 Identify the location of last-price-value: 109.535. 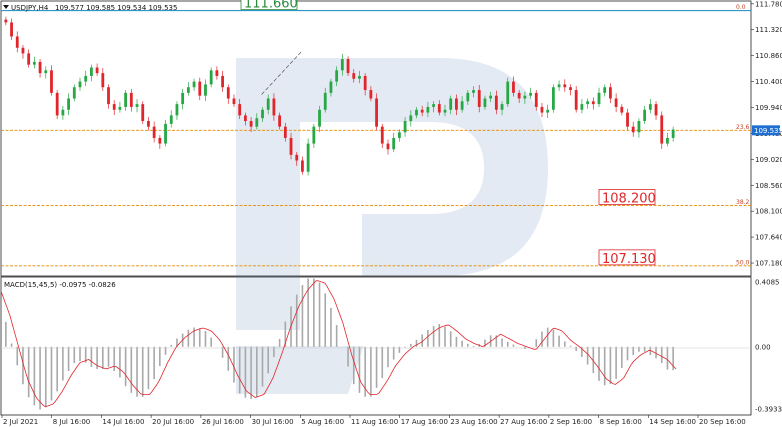
(768, 131).